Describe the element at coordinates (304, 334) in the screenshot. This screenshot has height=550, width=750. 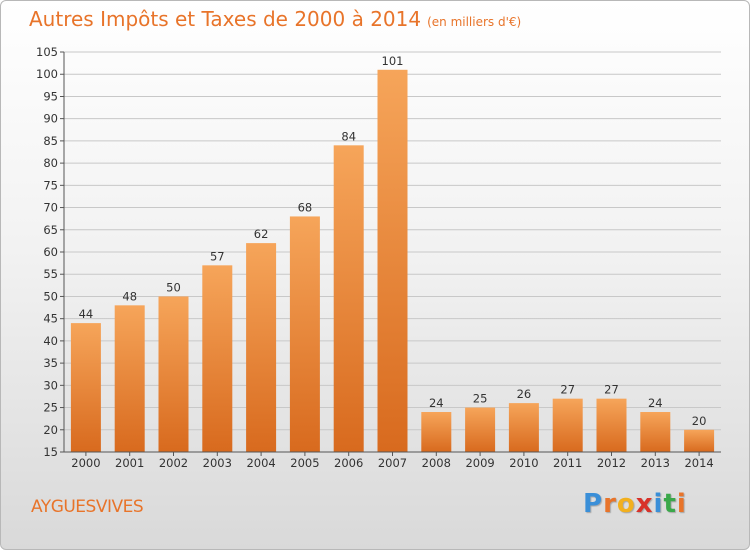
I see `bar-2005` at that location.